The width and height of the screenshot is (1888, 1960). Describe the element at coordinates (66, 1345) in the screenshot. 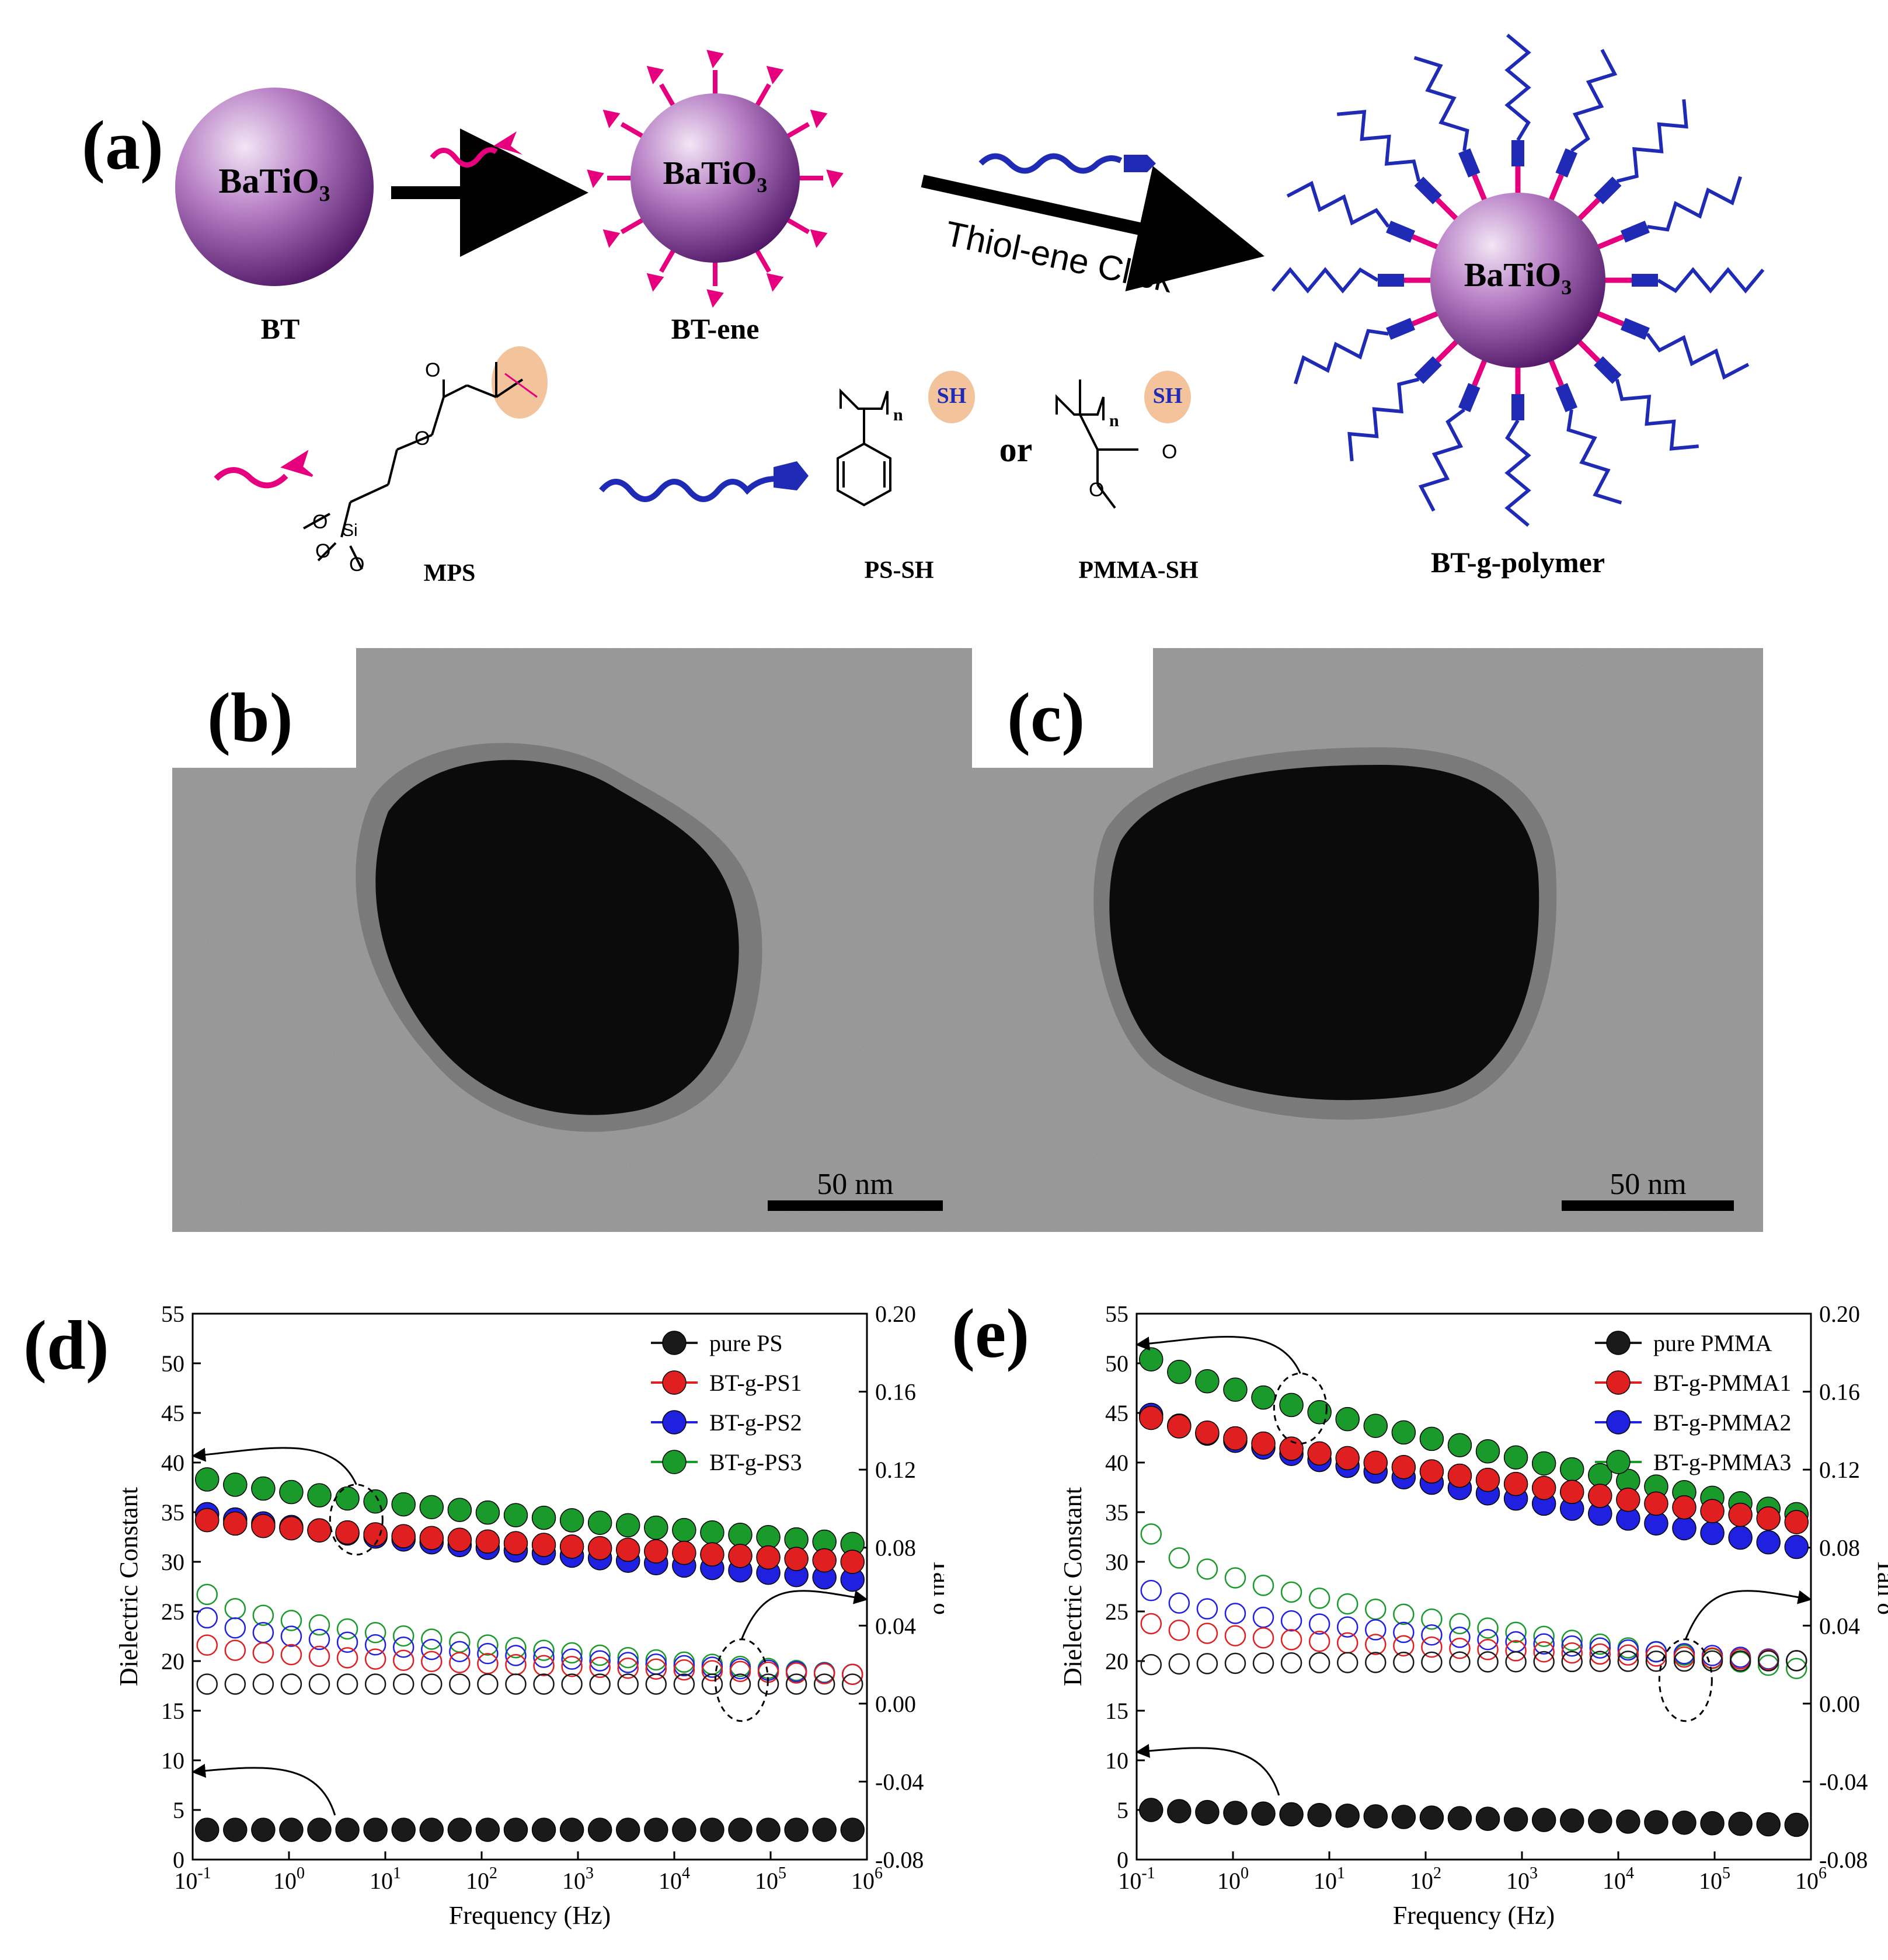

I see `panel-label-d: (d)` at that location.